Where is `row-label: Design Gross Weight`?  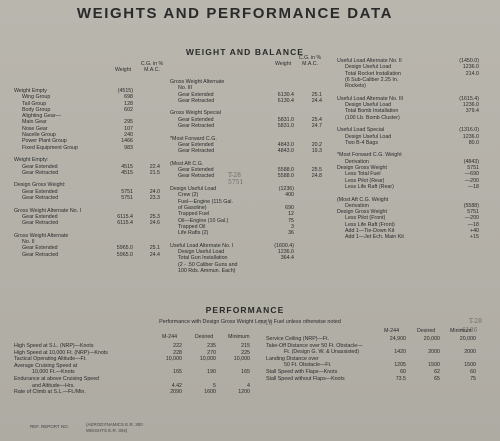 row-label: Design Gross Weight is located at coordinates (362, 168).